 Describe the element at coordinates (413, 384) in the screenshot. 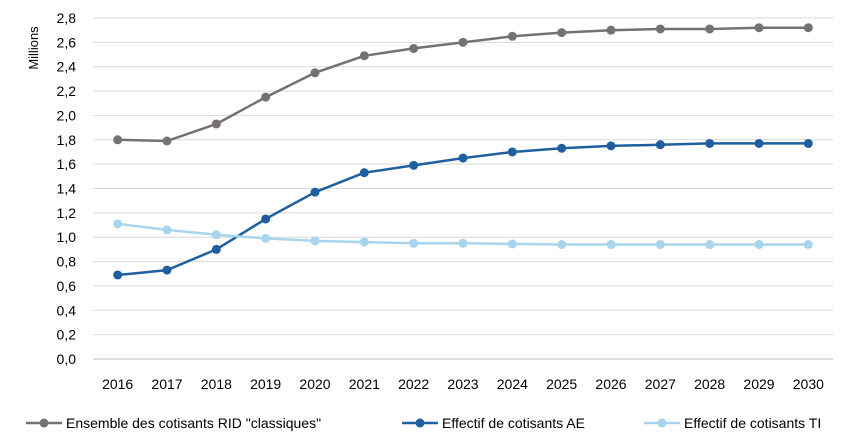

I see `x-tick-label: 2022` at that location.